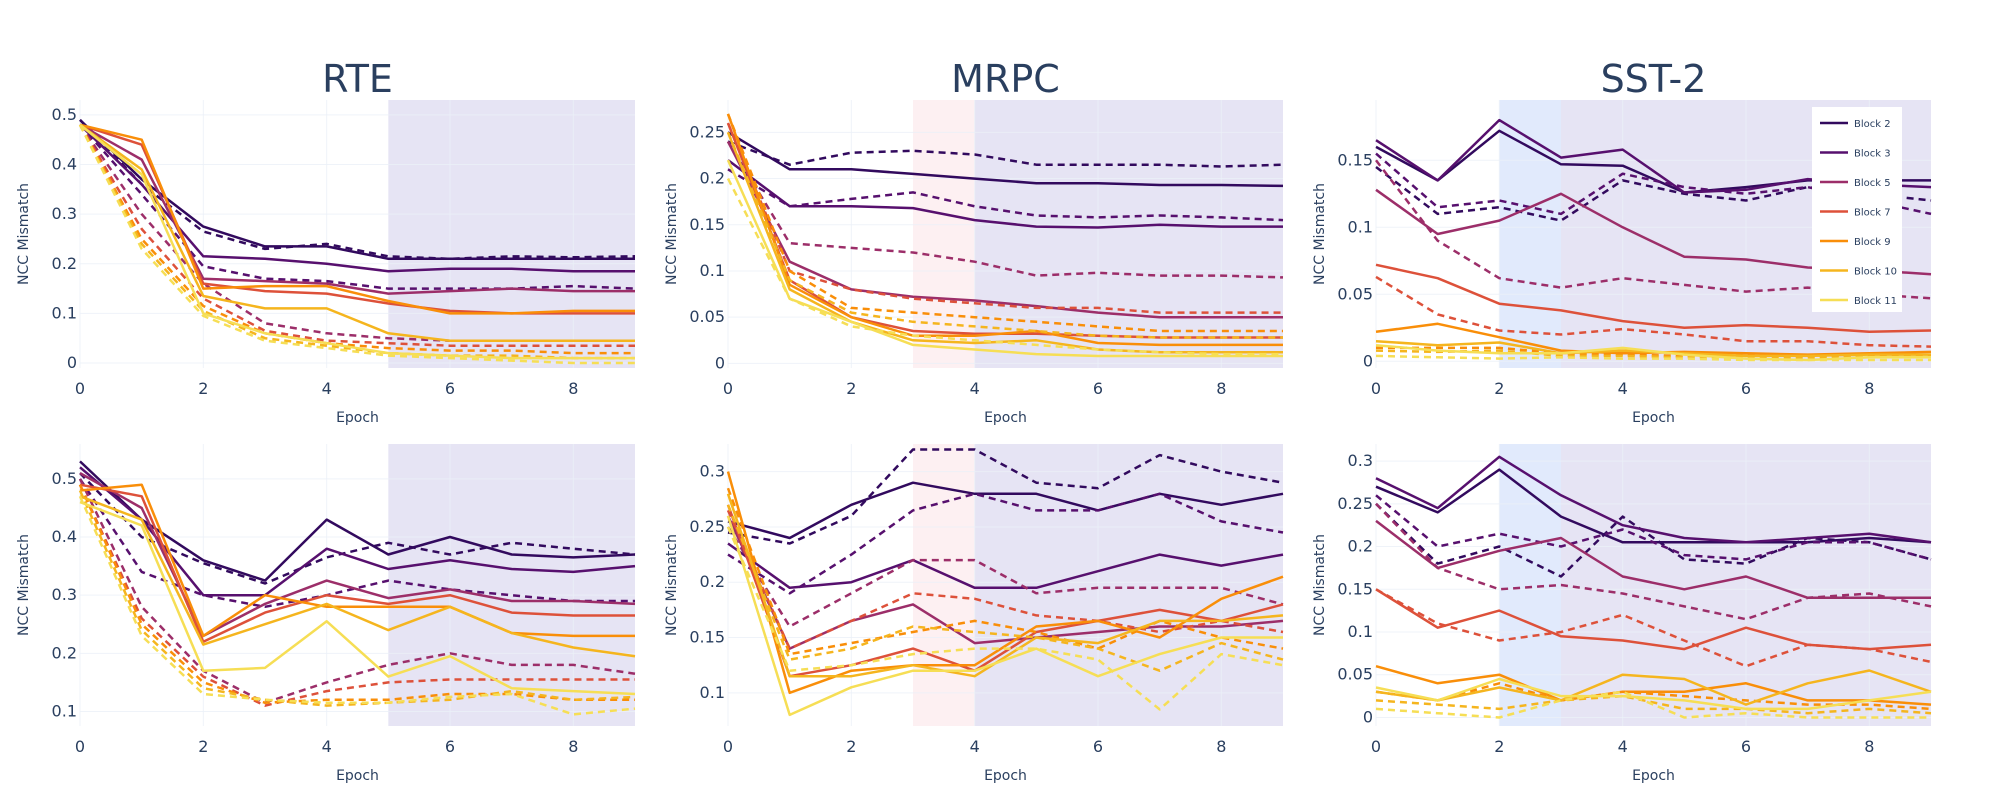  What do you see at coordinates (1872, 242) in the screenshot?
I see `legend-label: Block 9` at bounding box center [1872, 242].